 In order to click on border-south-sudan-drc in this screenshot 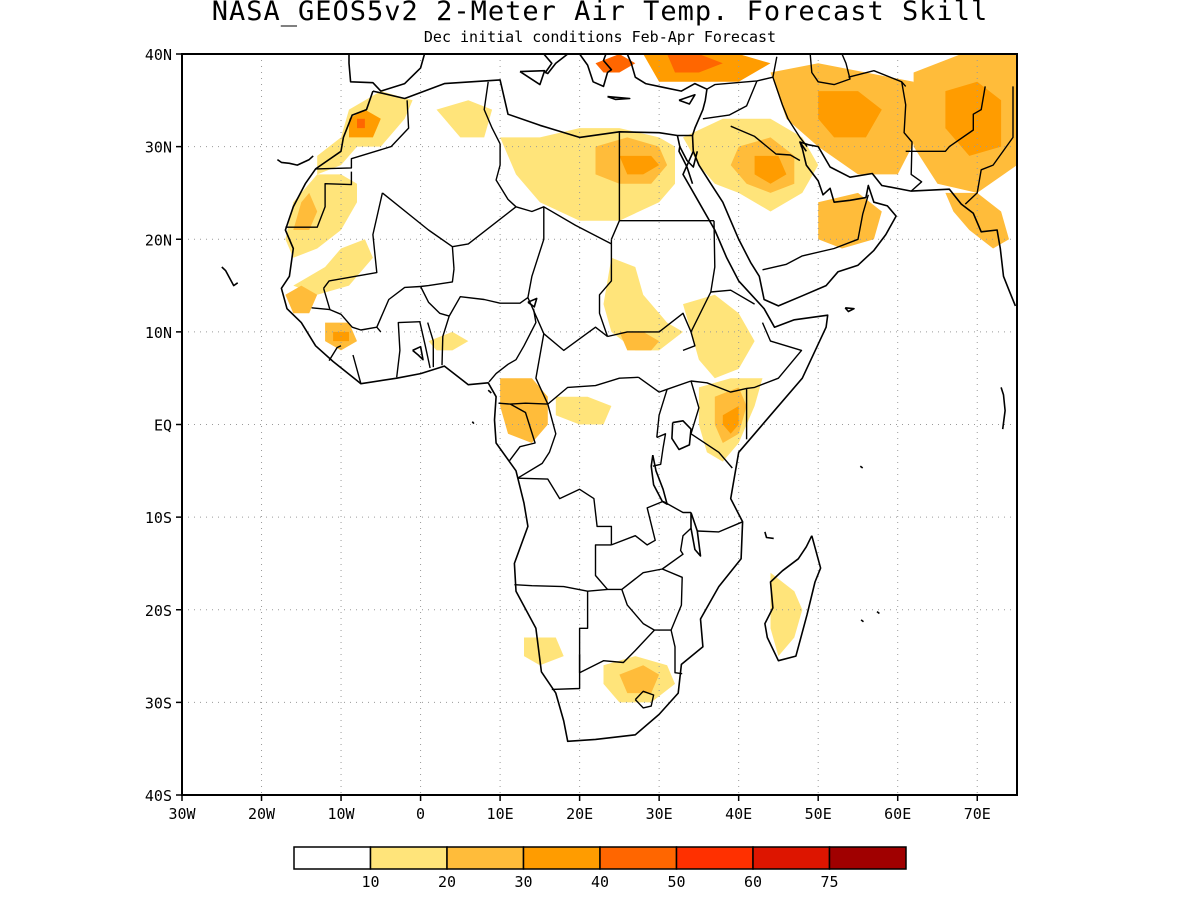, I will do `click(665, 384)`.